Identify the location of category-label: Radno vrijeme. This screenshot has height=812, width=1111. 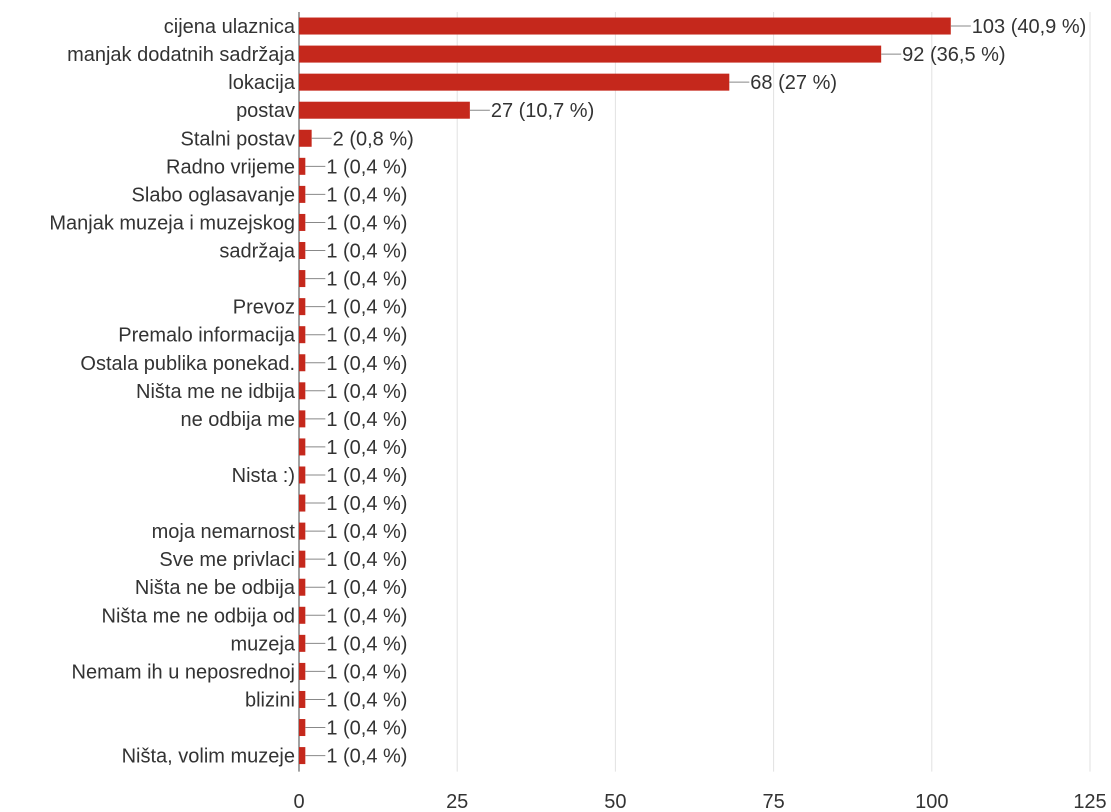
(230, 167).